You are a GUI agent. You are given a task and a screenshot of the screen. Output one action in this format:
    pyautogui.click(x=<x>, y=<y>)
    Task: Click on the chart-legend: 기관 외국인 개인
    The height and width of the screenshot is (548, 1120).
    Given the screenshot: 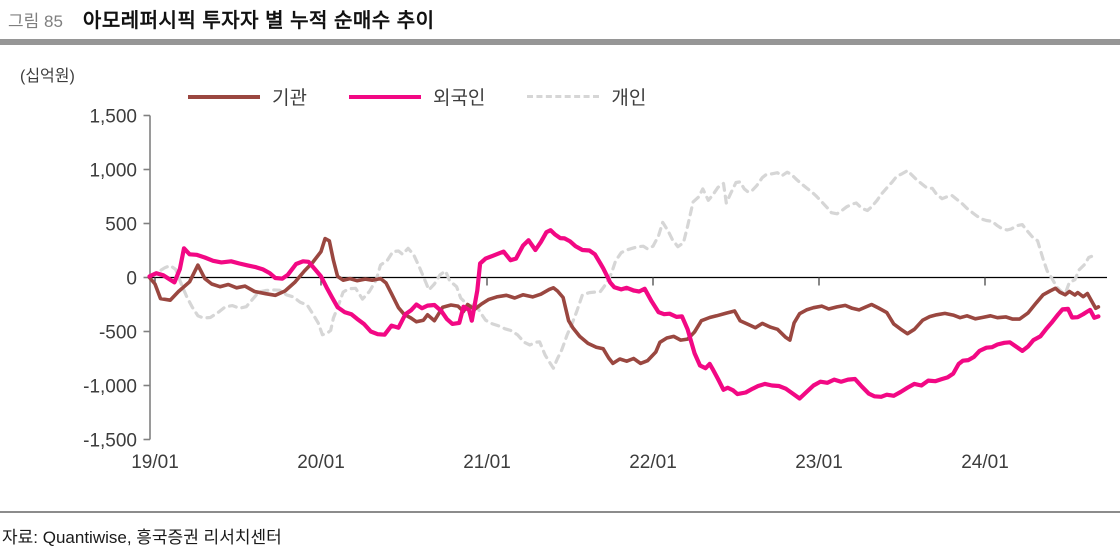 What is the action you would take?
    pyautogui.click(x=438, y=96)
    